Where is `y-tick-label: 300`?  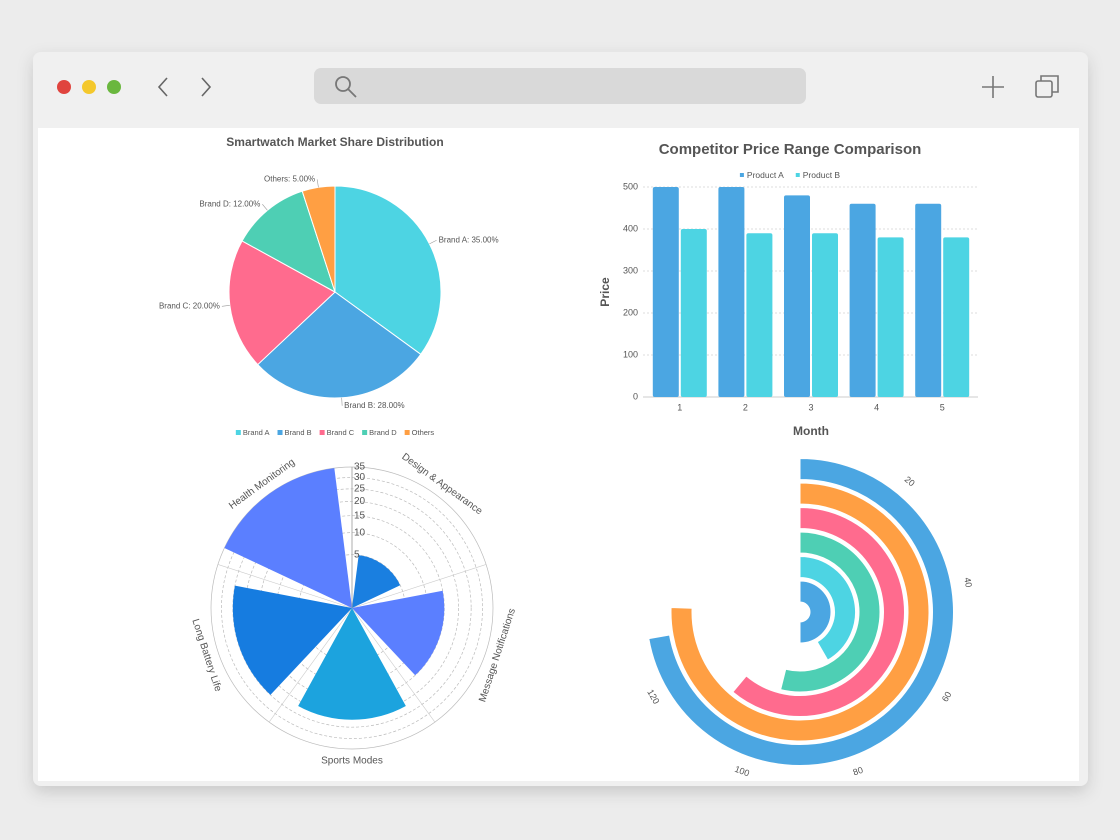 y-tick-label: 300 is located at coordinates (630, 270).